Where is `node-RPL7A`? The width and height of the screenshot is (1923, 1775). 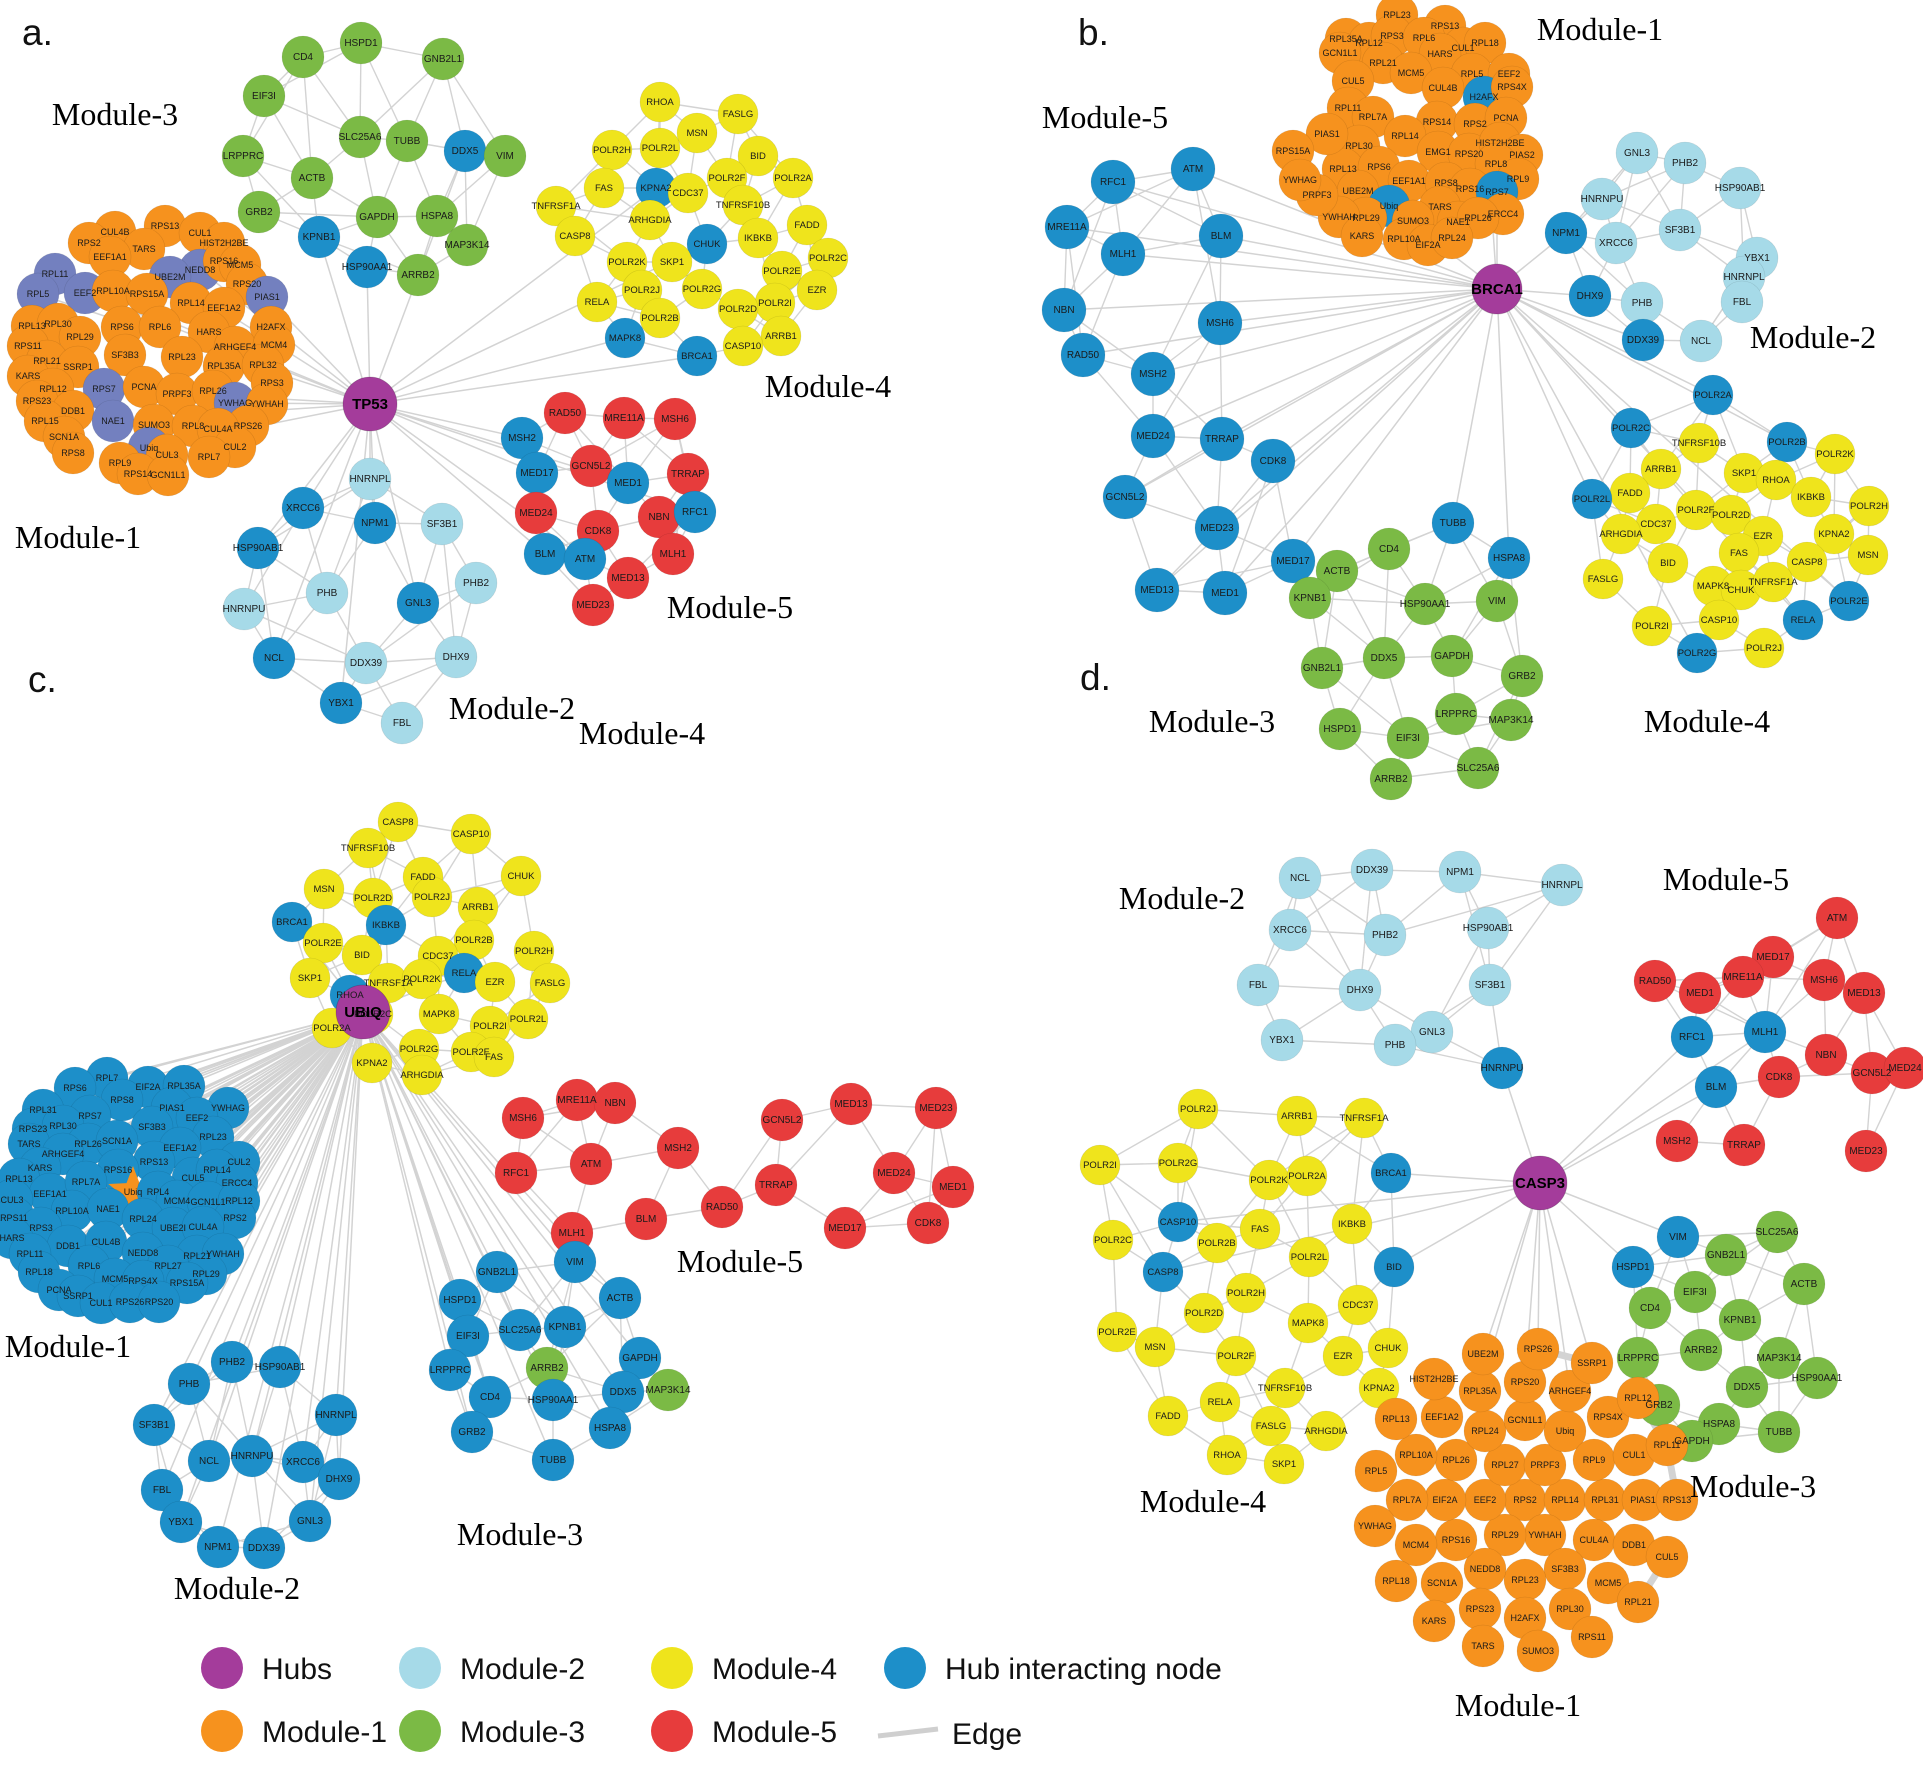 node-RPL7A is located at coordinates (1407, 1500).